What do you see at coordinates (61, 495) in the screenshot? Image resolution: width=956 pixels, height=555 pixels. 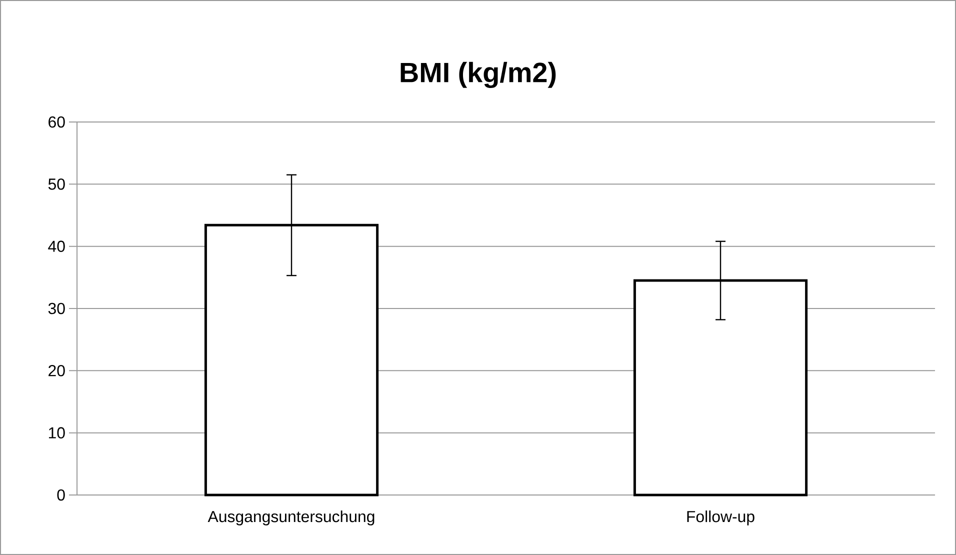 I see `y-tick-label: 0` at bounding box center [61, 495].